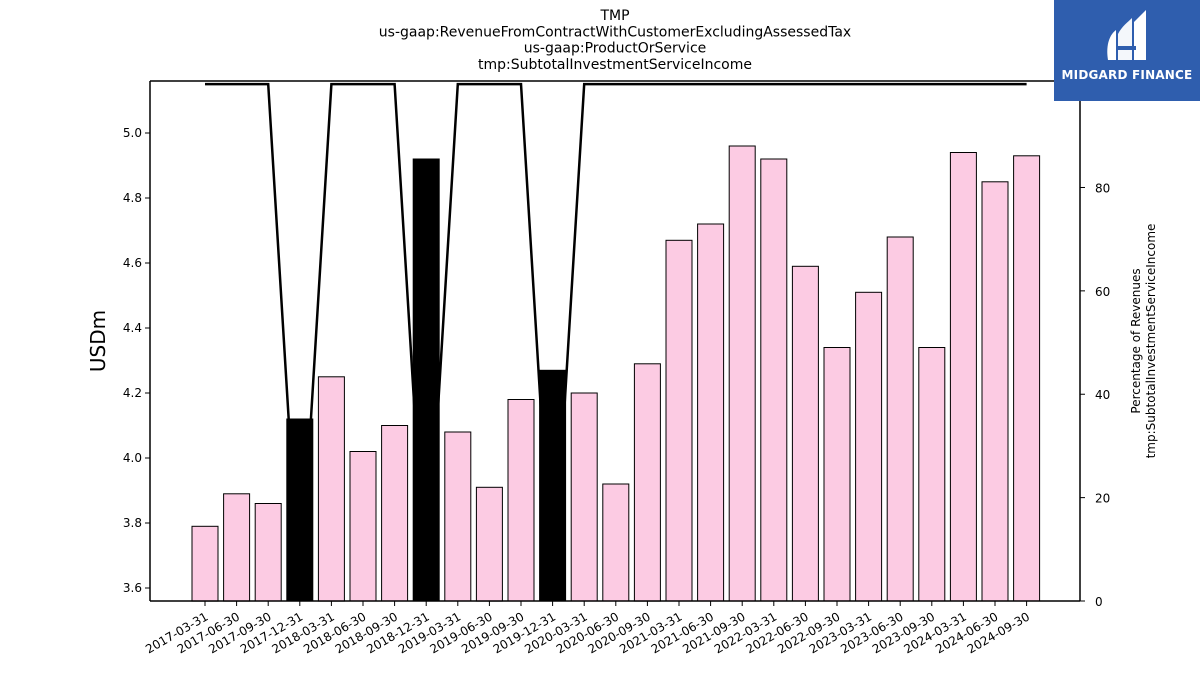  What do you see at coordinates (98, 341) in the screenshot?
I see `y-axis-title-left: USDm` at bounding box center [98, 341].